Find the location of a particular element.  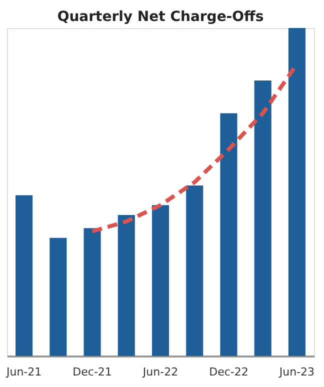

x-tick-label: Dec-22 is located at coordinates (228, 372).